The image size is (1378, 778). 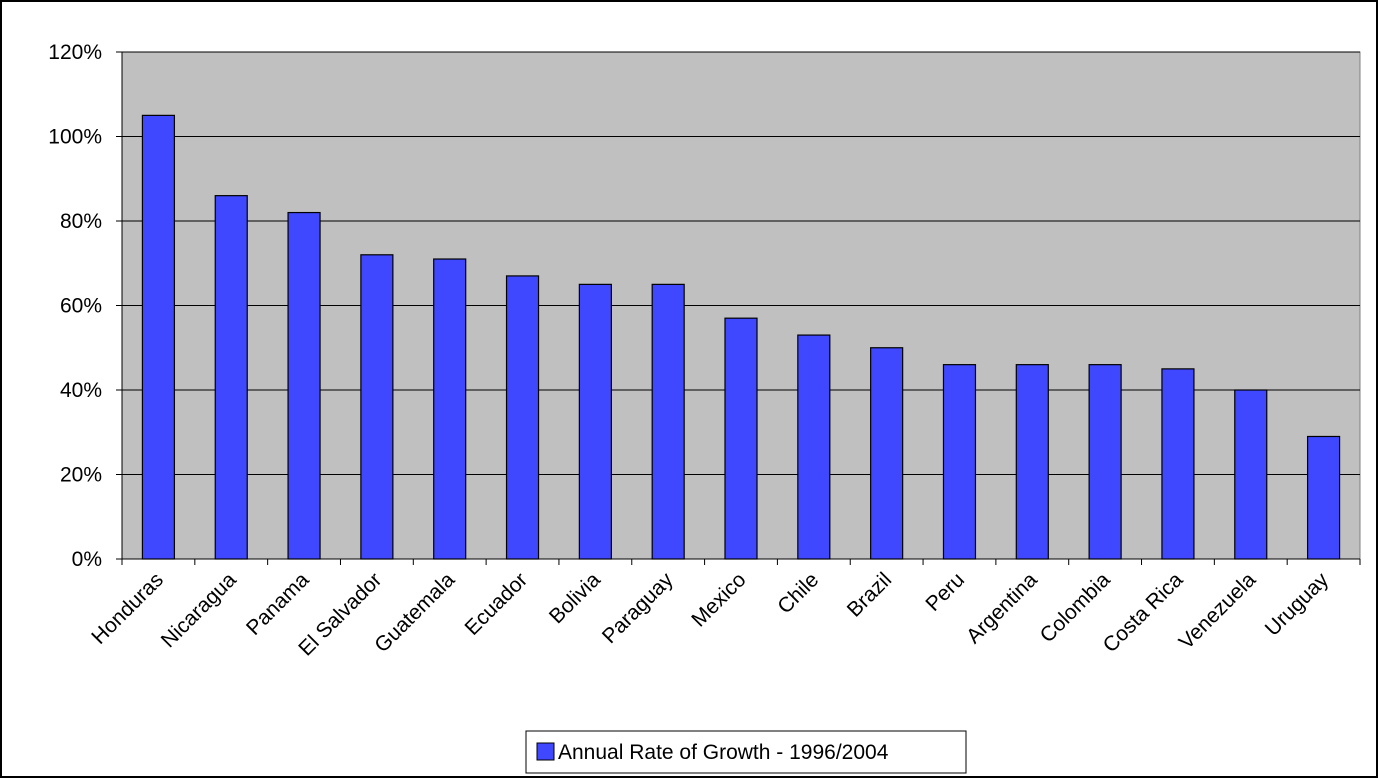 I want to click on bar-el-salvador, so click(x=377, y=407).